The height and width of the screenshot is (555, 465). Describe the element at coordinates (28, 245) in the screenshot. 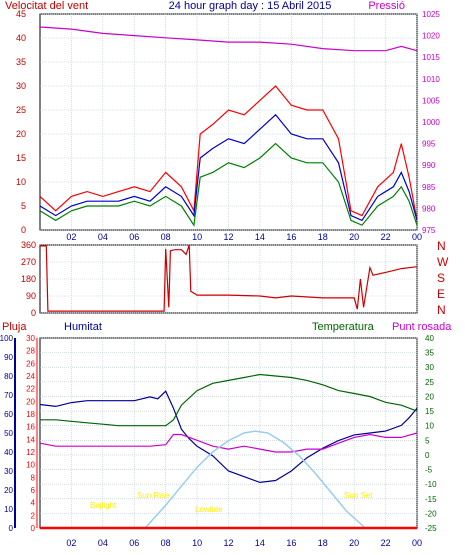

I see `direction-y-tick-label: 360` at that location.